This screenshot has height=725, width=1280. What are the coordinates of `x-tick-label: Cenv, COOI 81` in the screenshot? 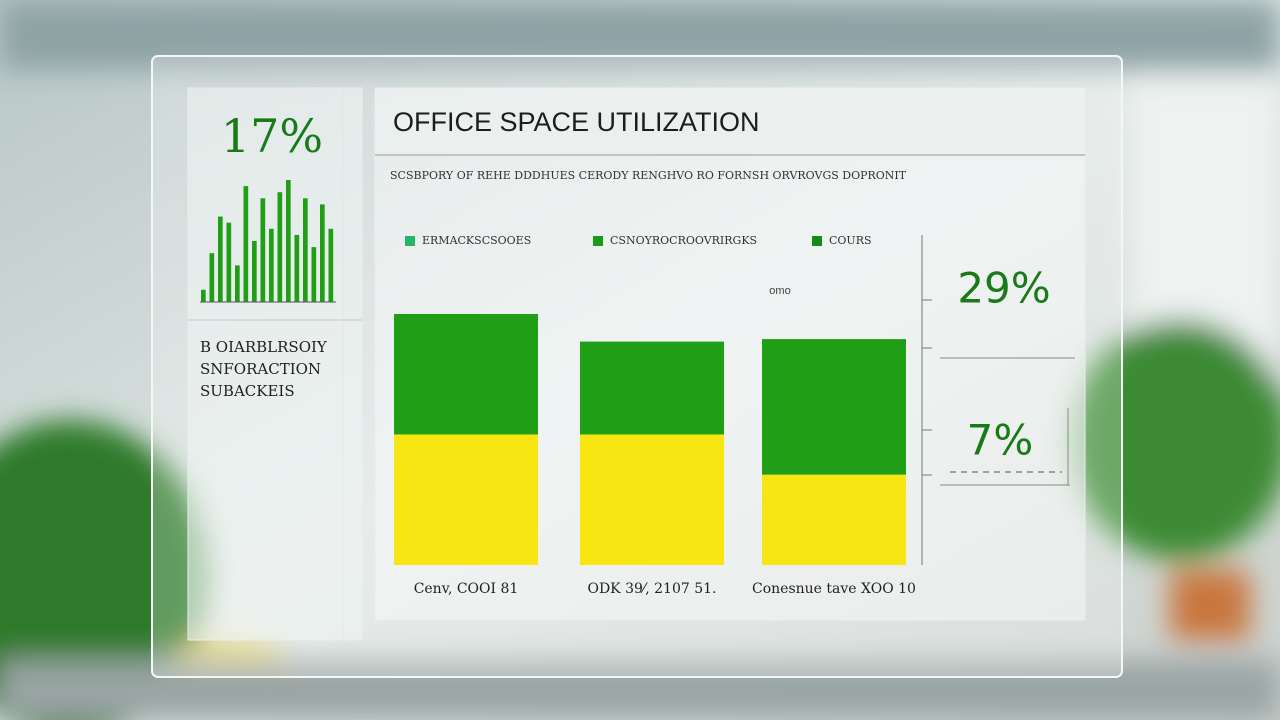 It's located at (466, 589).